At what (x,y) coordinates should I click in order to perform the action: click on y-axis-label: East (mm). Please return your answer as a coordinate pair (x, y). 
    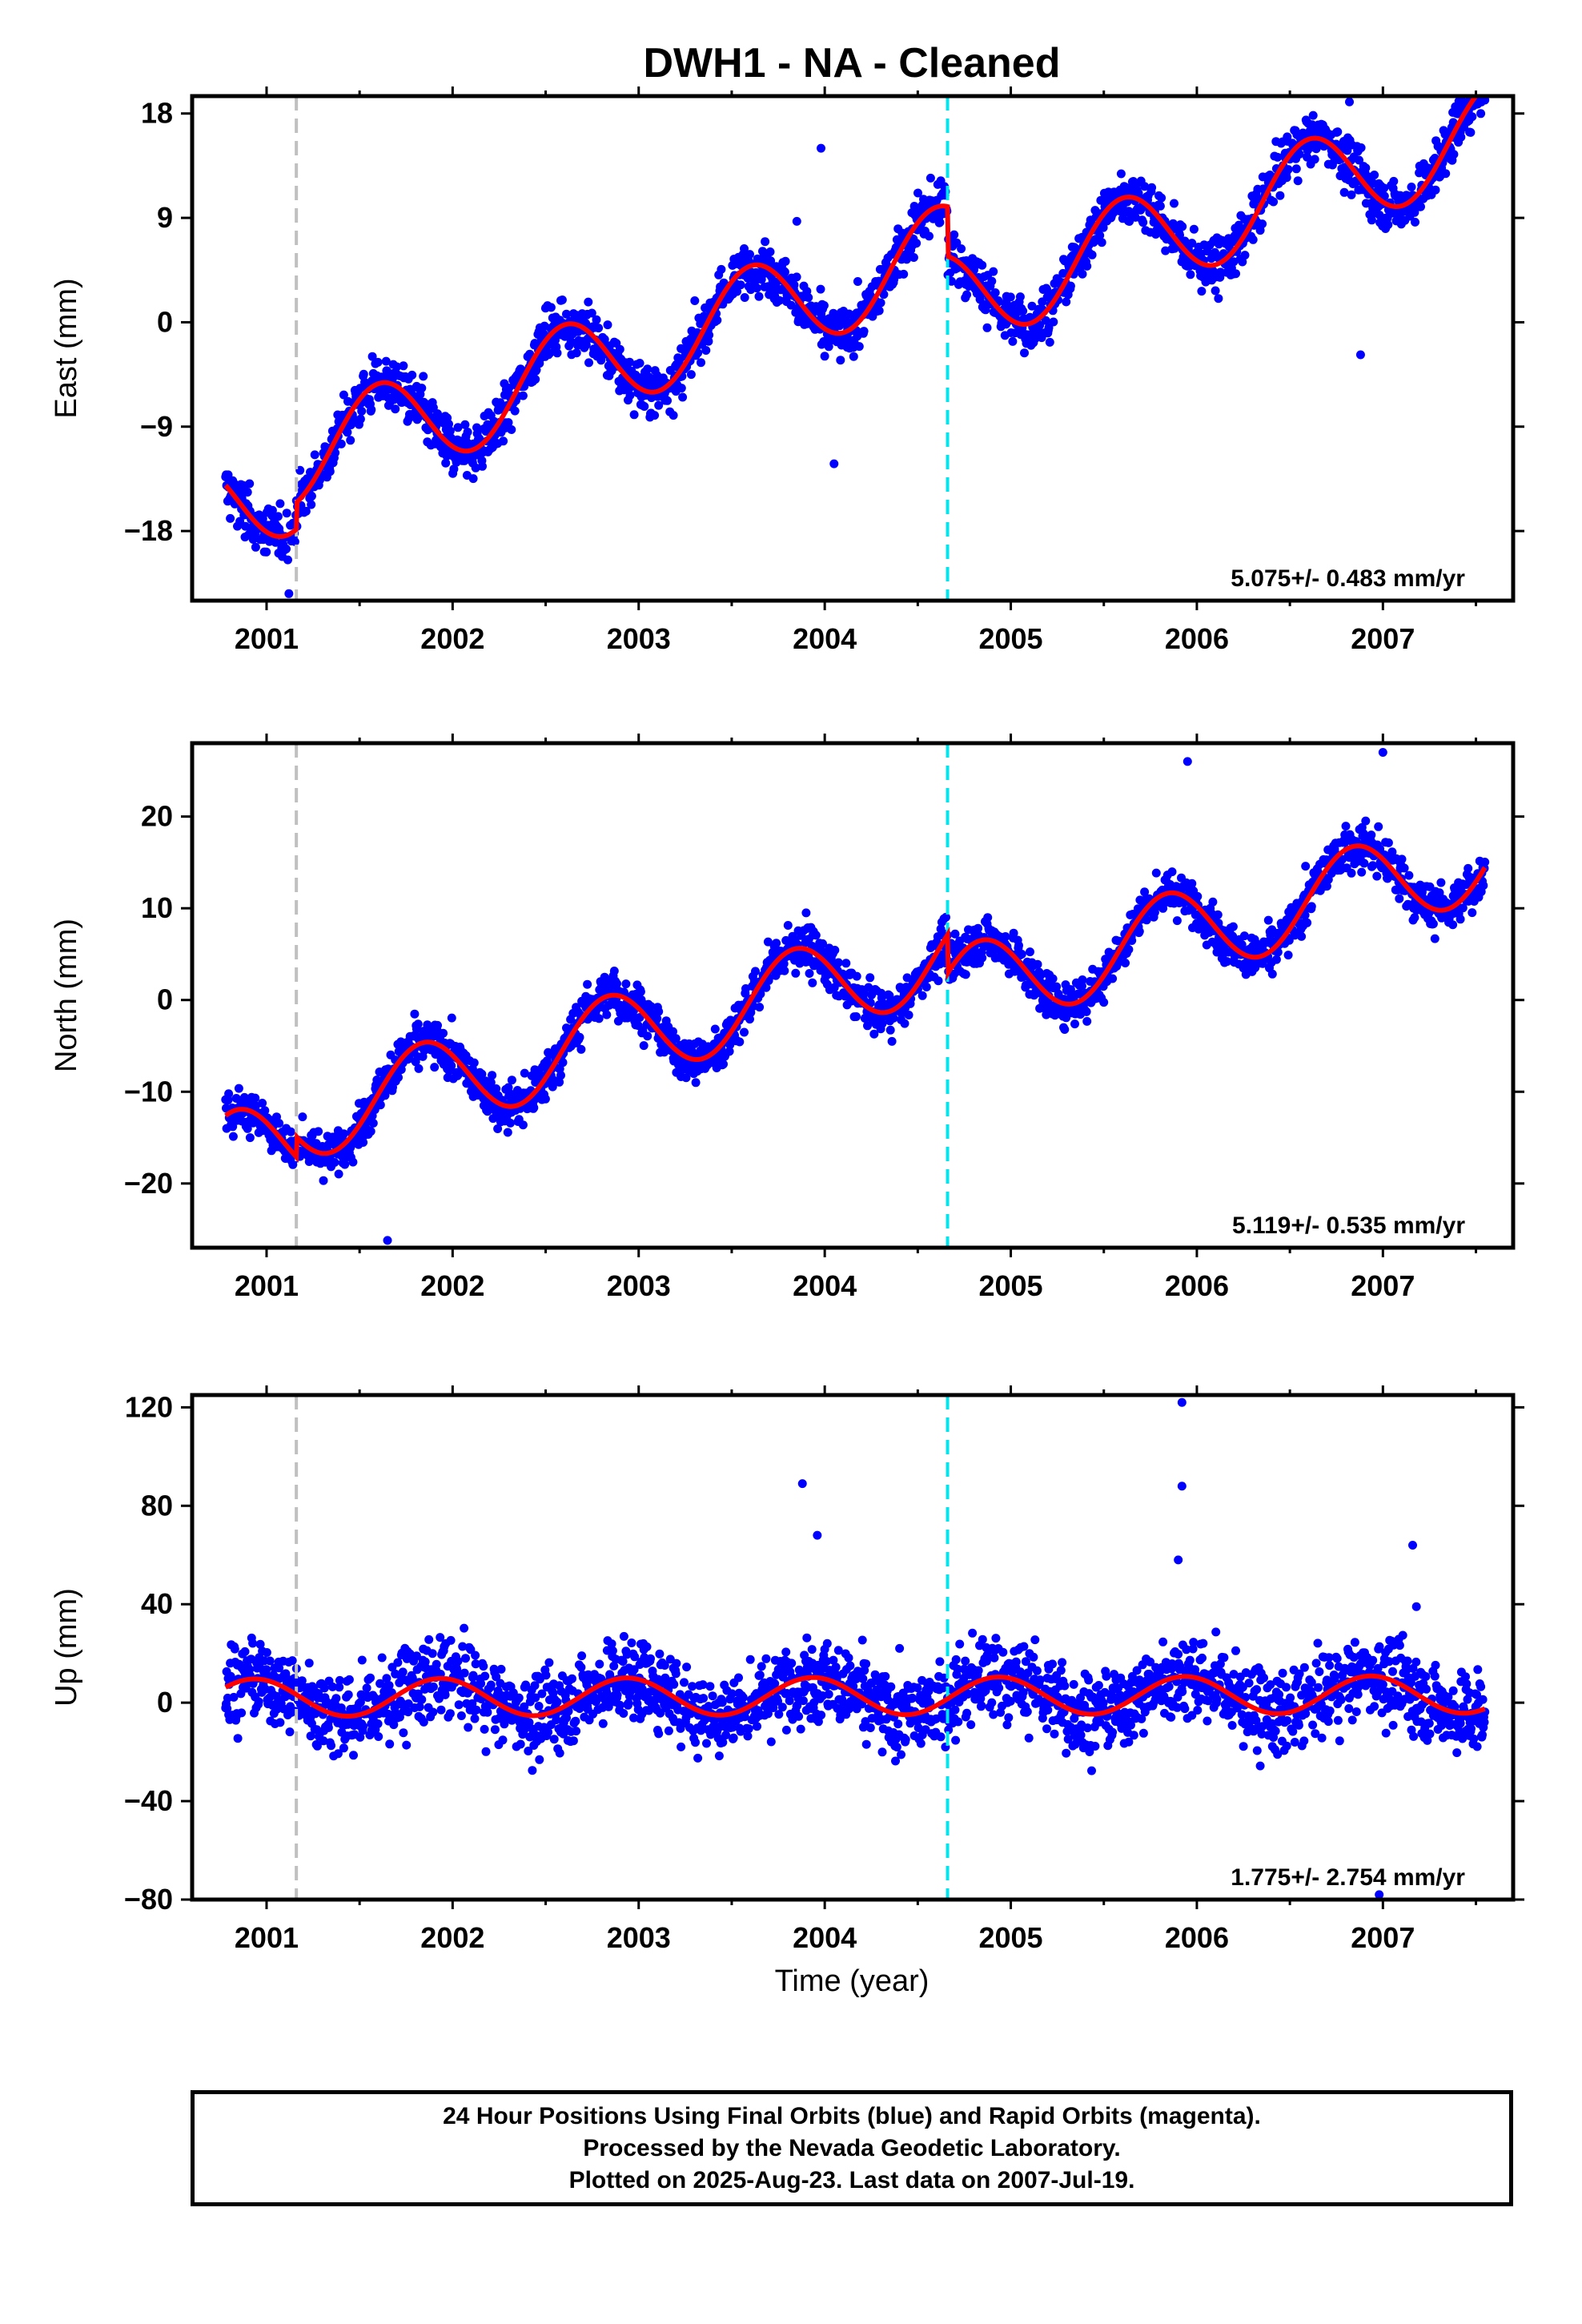
    Looking at the image, I should click on (66, 348).